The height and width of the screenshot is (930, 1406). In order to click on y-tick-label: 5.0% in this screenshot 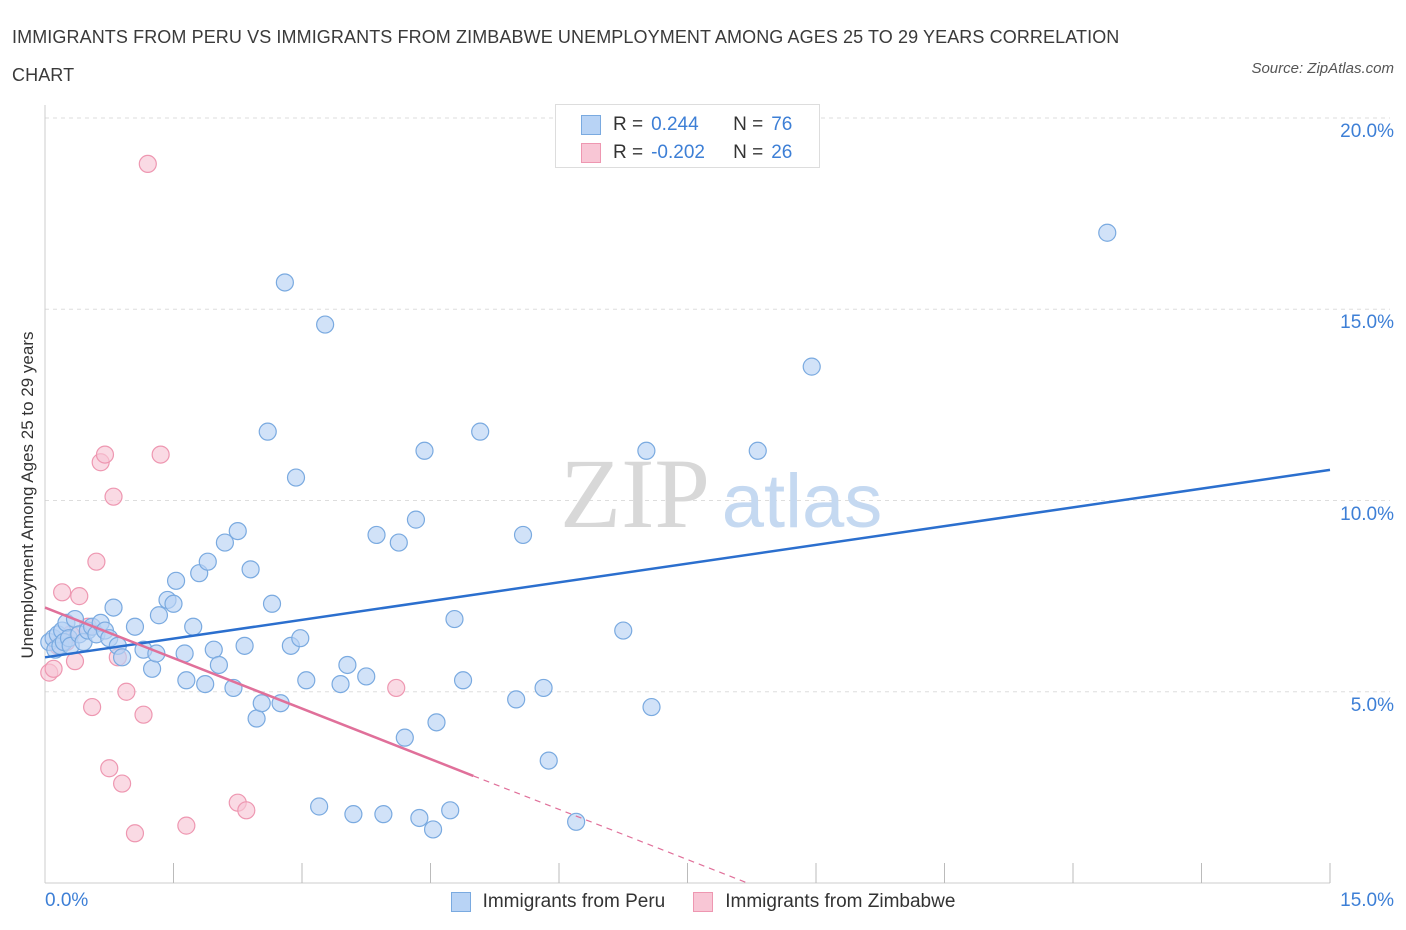, I will do `click(1372, 705)`.